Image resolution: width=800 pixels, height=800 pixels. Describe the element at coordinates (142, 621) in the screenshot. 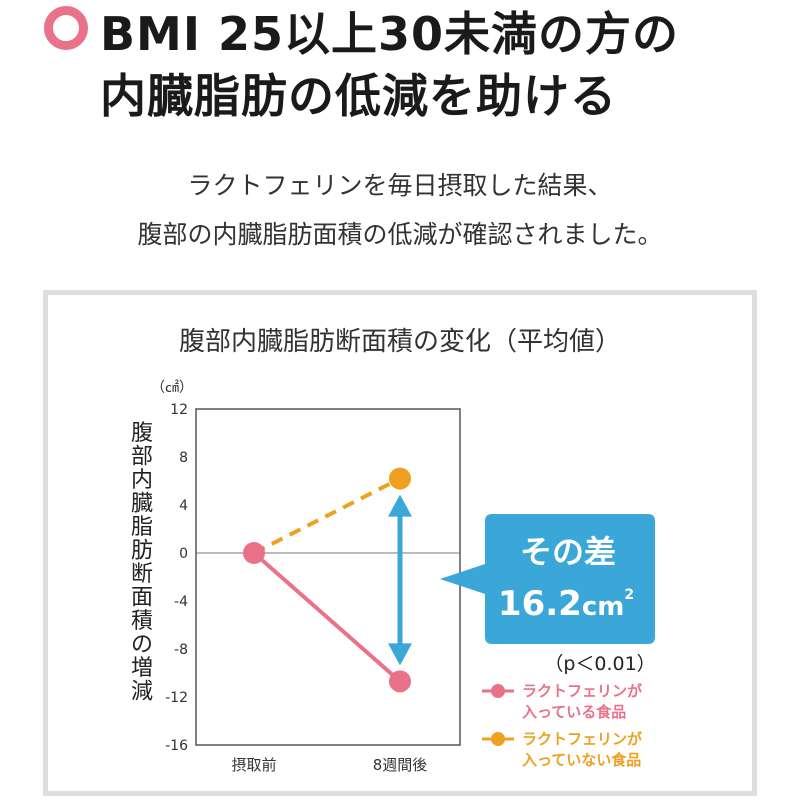

I see `y-axis-label-char: 積` at that location.